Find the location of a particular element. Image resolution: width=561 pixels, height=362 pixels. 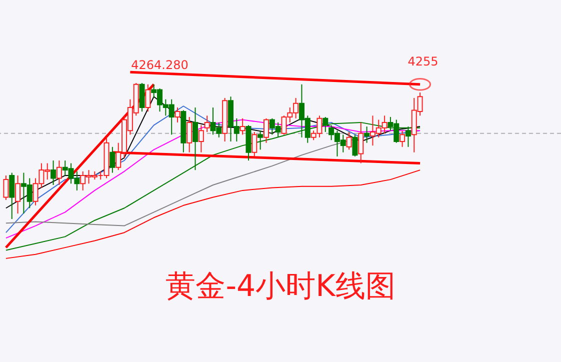

text: 4264.280 is located at coordinates (159, 65).